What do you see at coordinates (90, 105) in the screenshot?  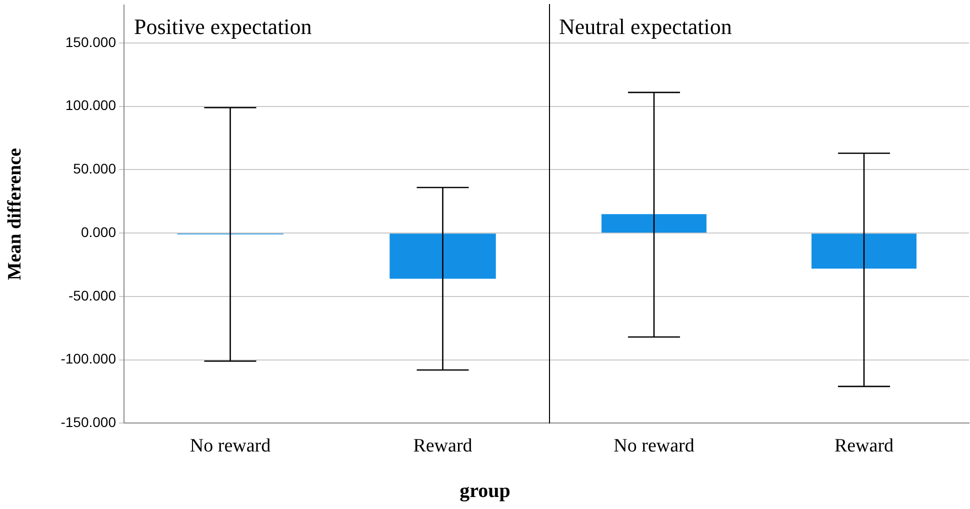 I see `y-tick-label: 100.000` at bounding box center [90, 105].